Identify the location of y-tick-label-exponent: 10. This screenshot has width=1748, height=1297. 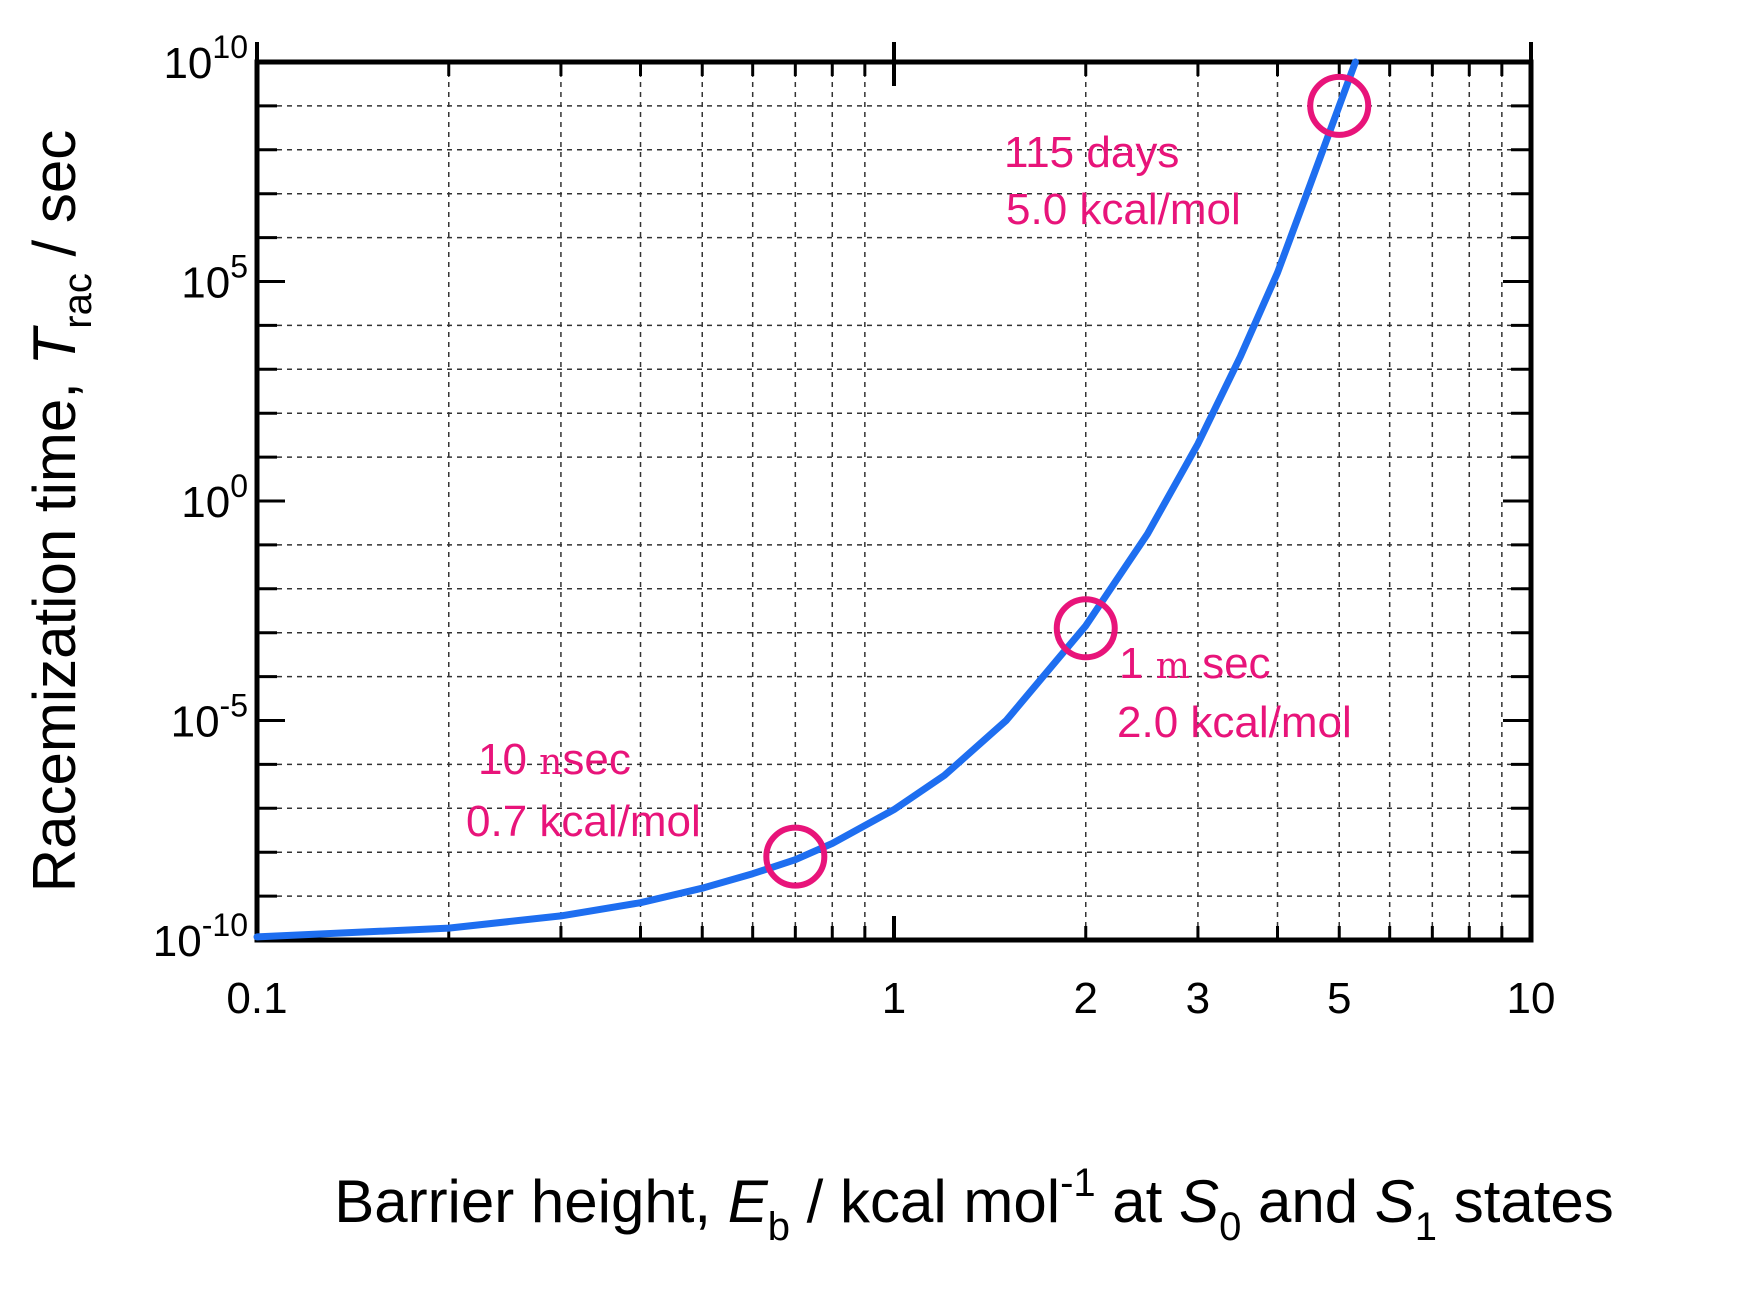
(230, 47).